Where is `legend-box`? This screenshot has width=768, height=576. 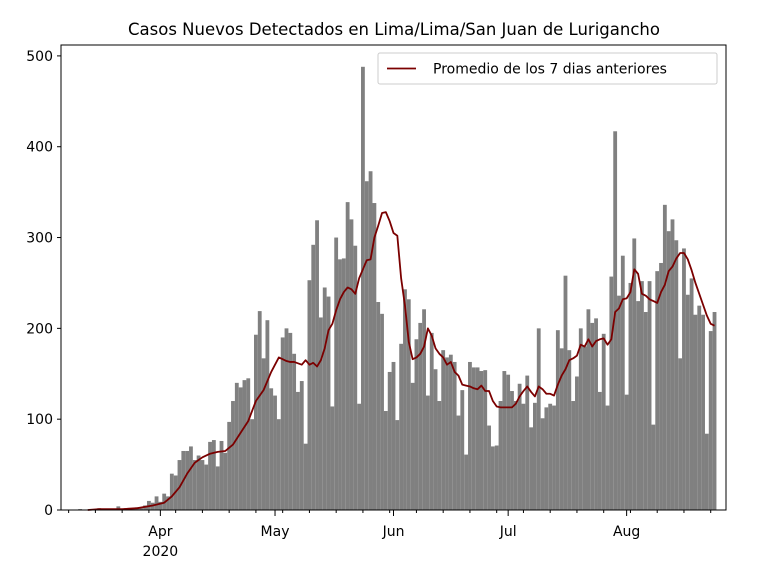
legend-box is located at coordinates (547, 68).